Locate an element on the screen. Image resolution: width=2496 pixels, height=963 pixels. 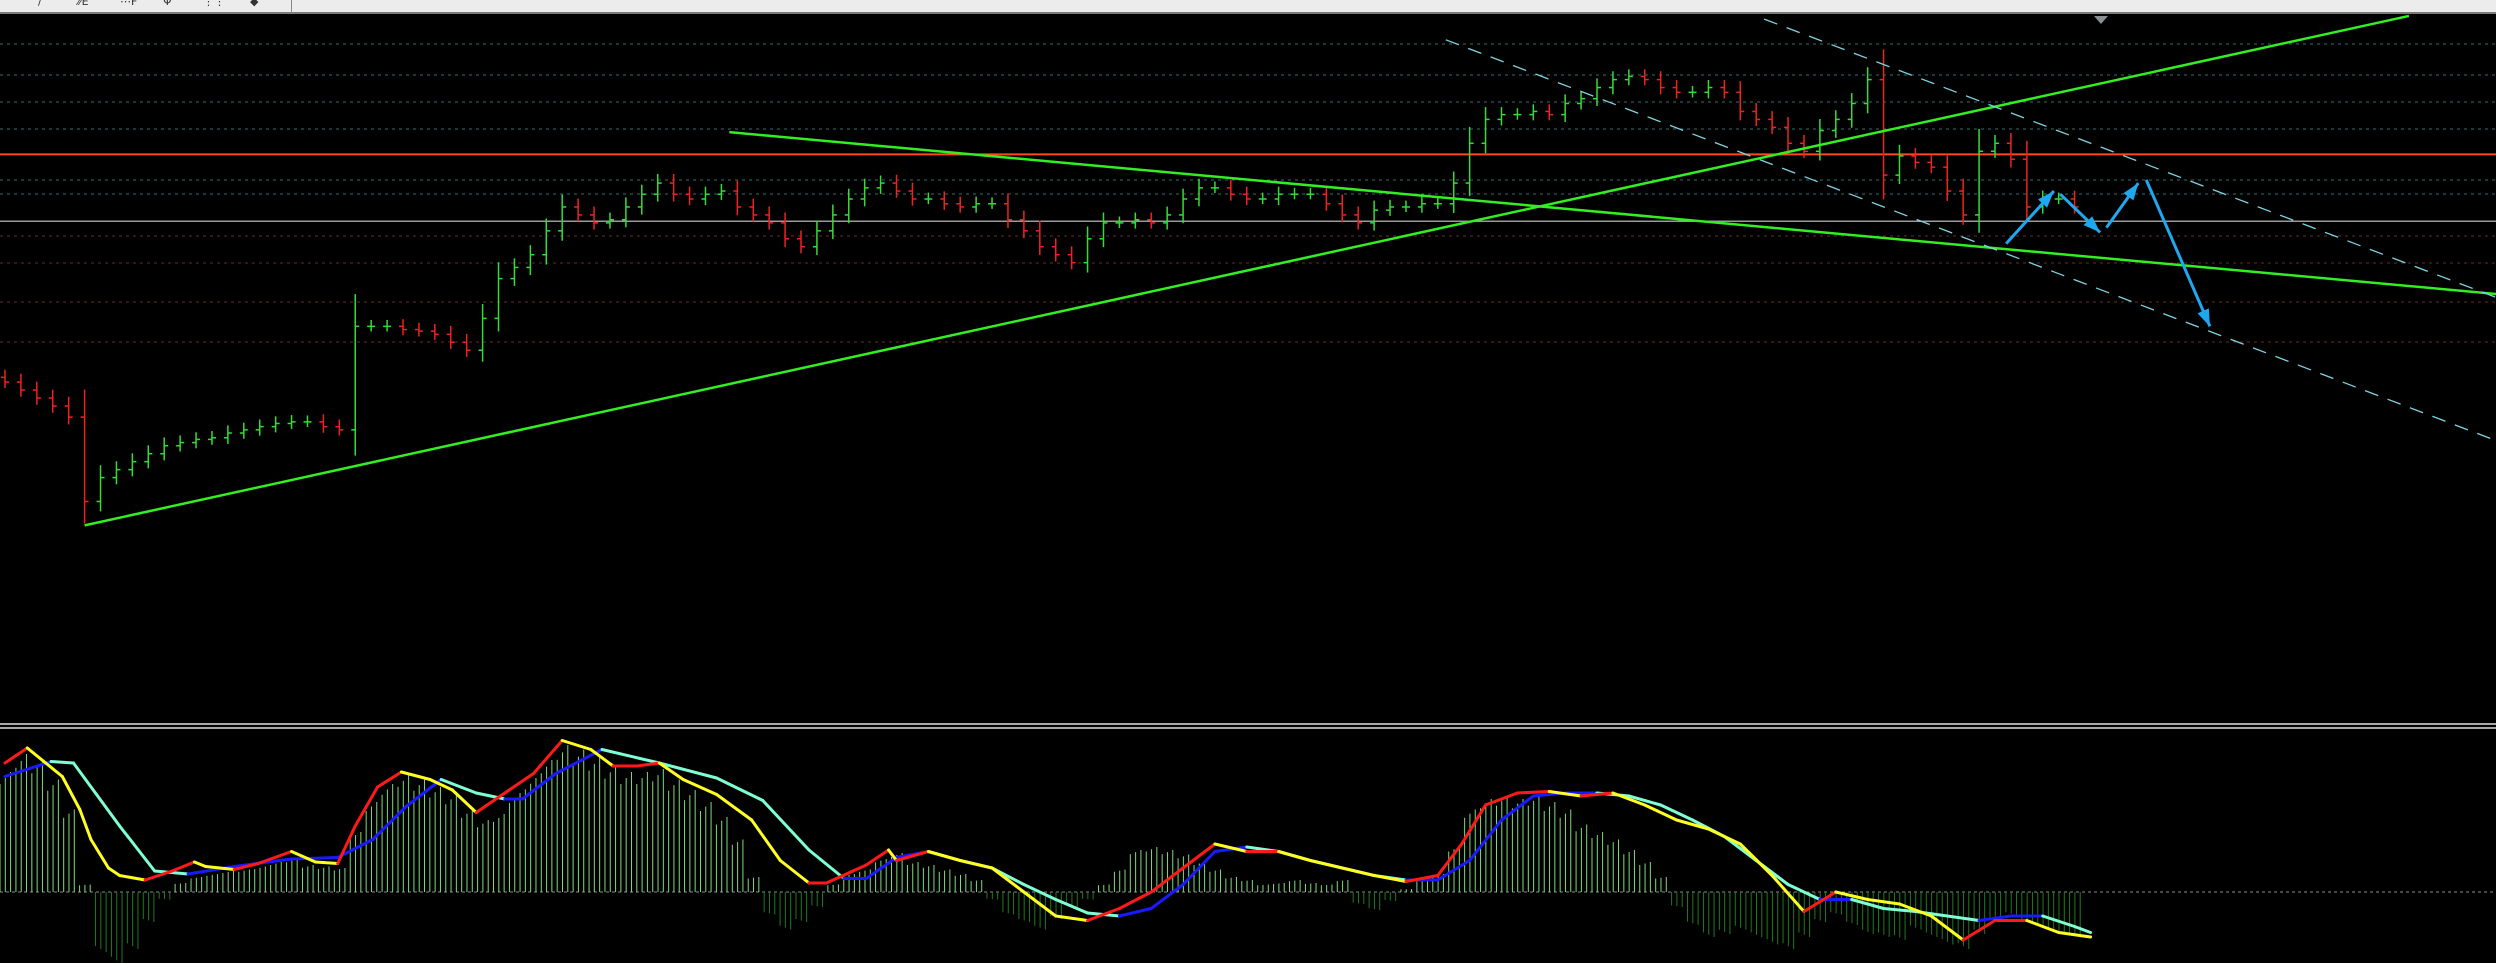
forecast-arrows is located at coordinates (2108, 253).